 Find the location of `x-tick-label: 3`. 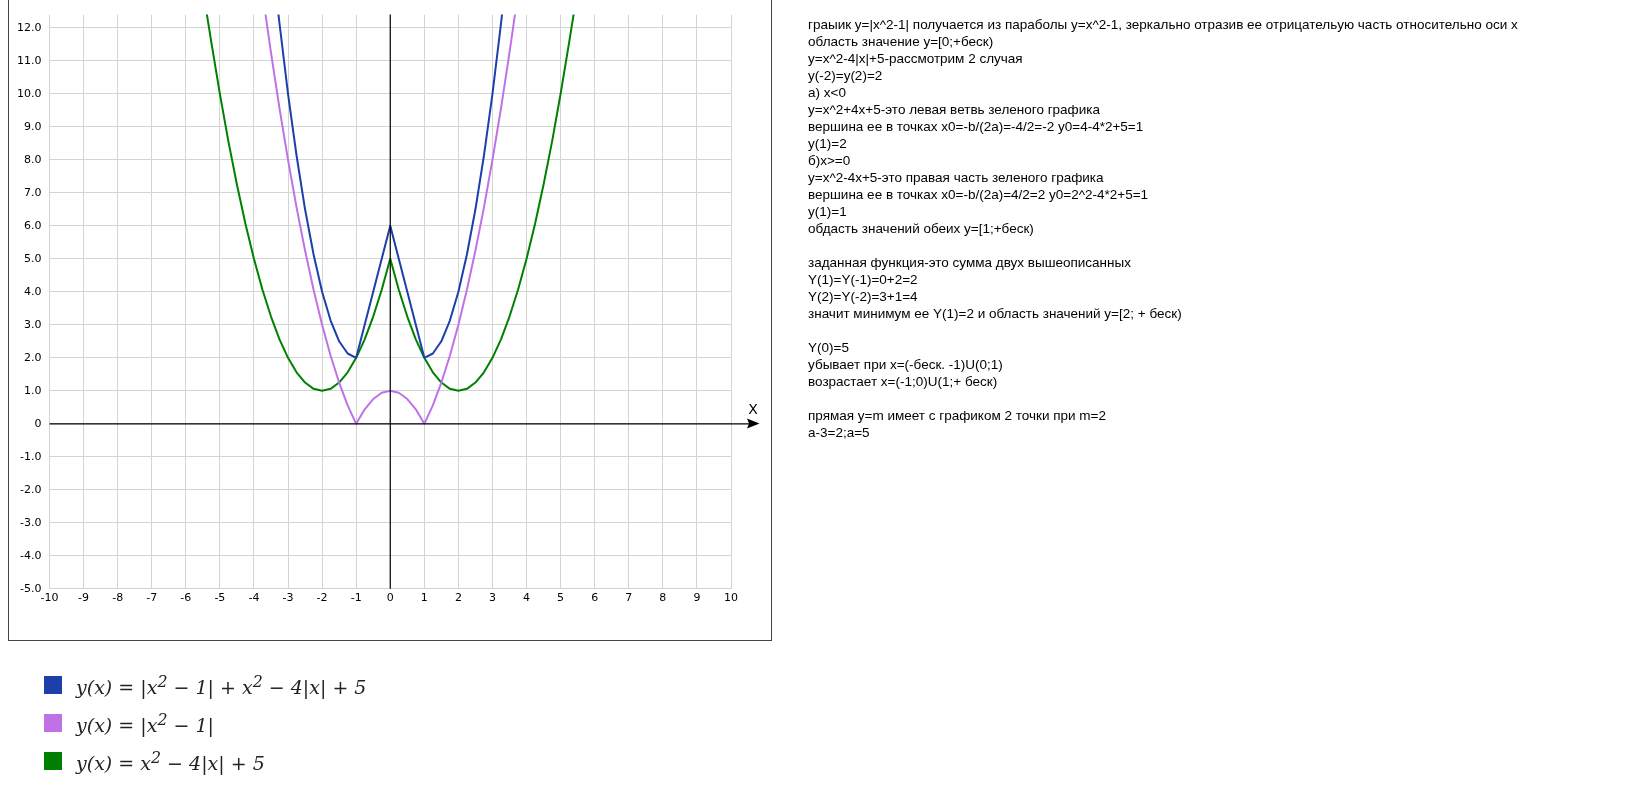

x-tick-label: 3 is located at coordinates (492, 598).